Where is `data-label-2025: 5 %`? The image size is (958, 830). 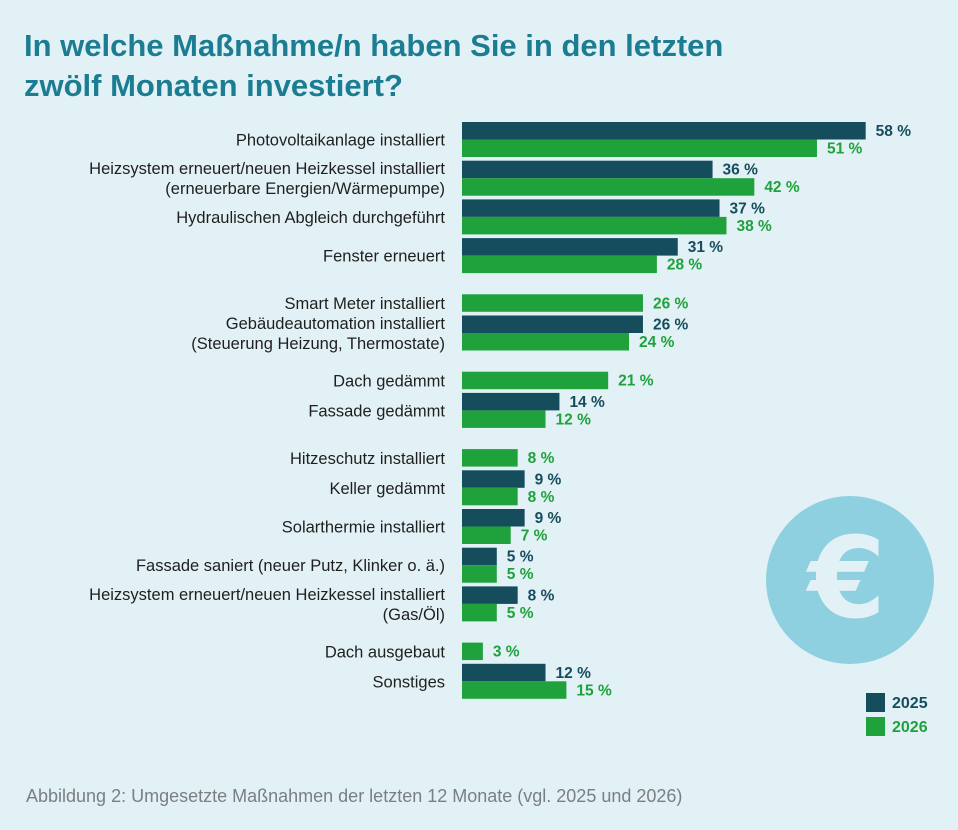
data-label-2025: 5 % is located at coordinates (520, 557).